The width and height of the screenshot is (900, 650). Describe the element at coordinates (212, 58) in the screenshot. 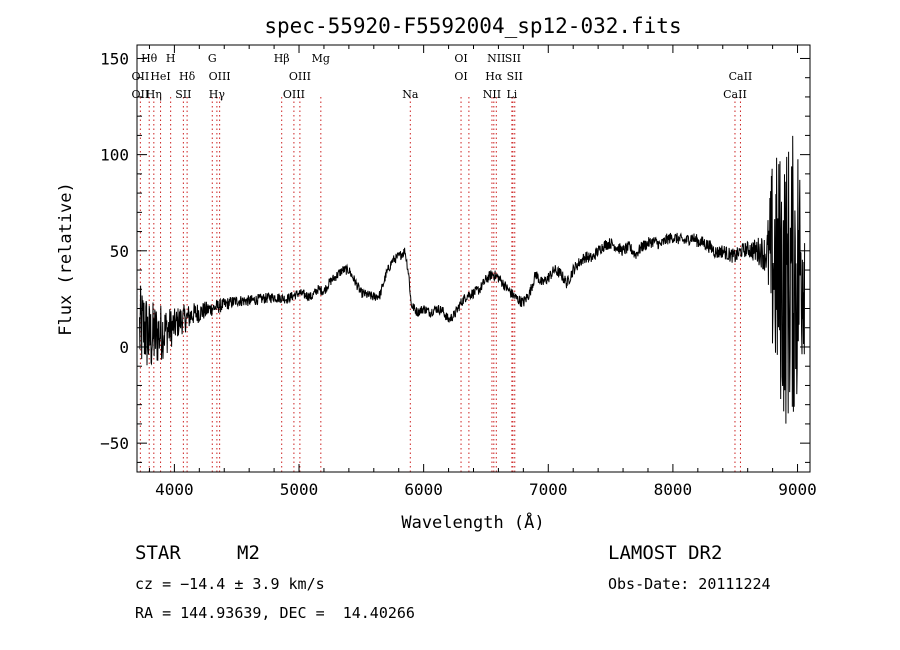

I see `line-label: G` at that location.